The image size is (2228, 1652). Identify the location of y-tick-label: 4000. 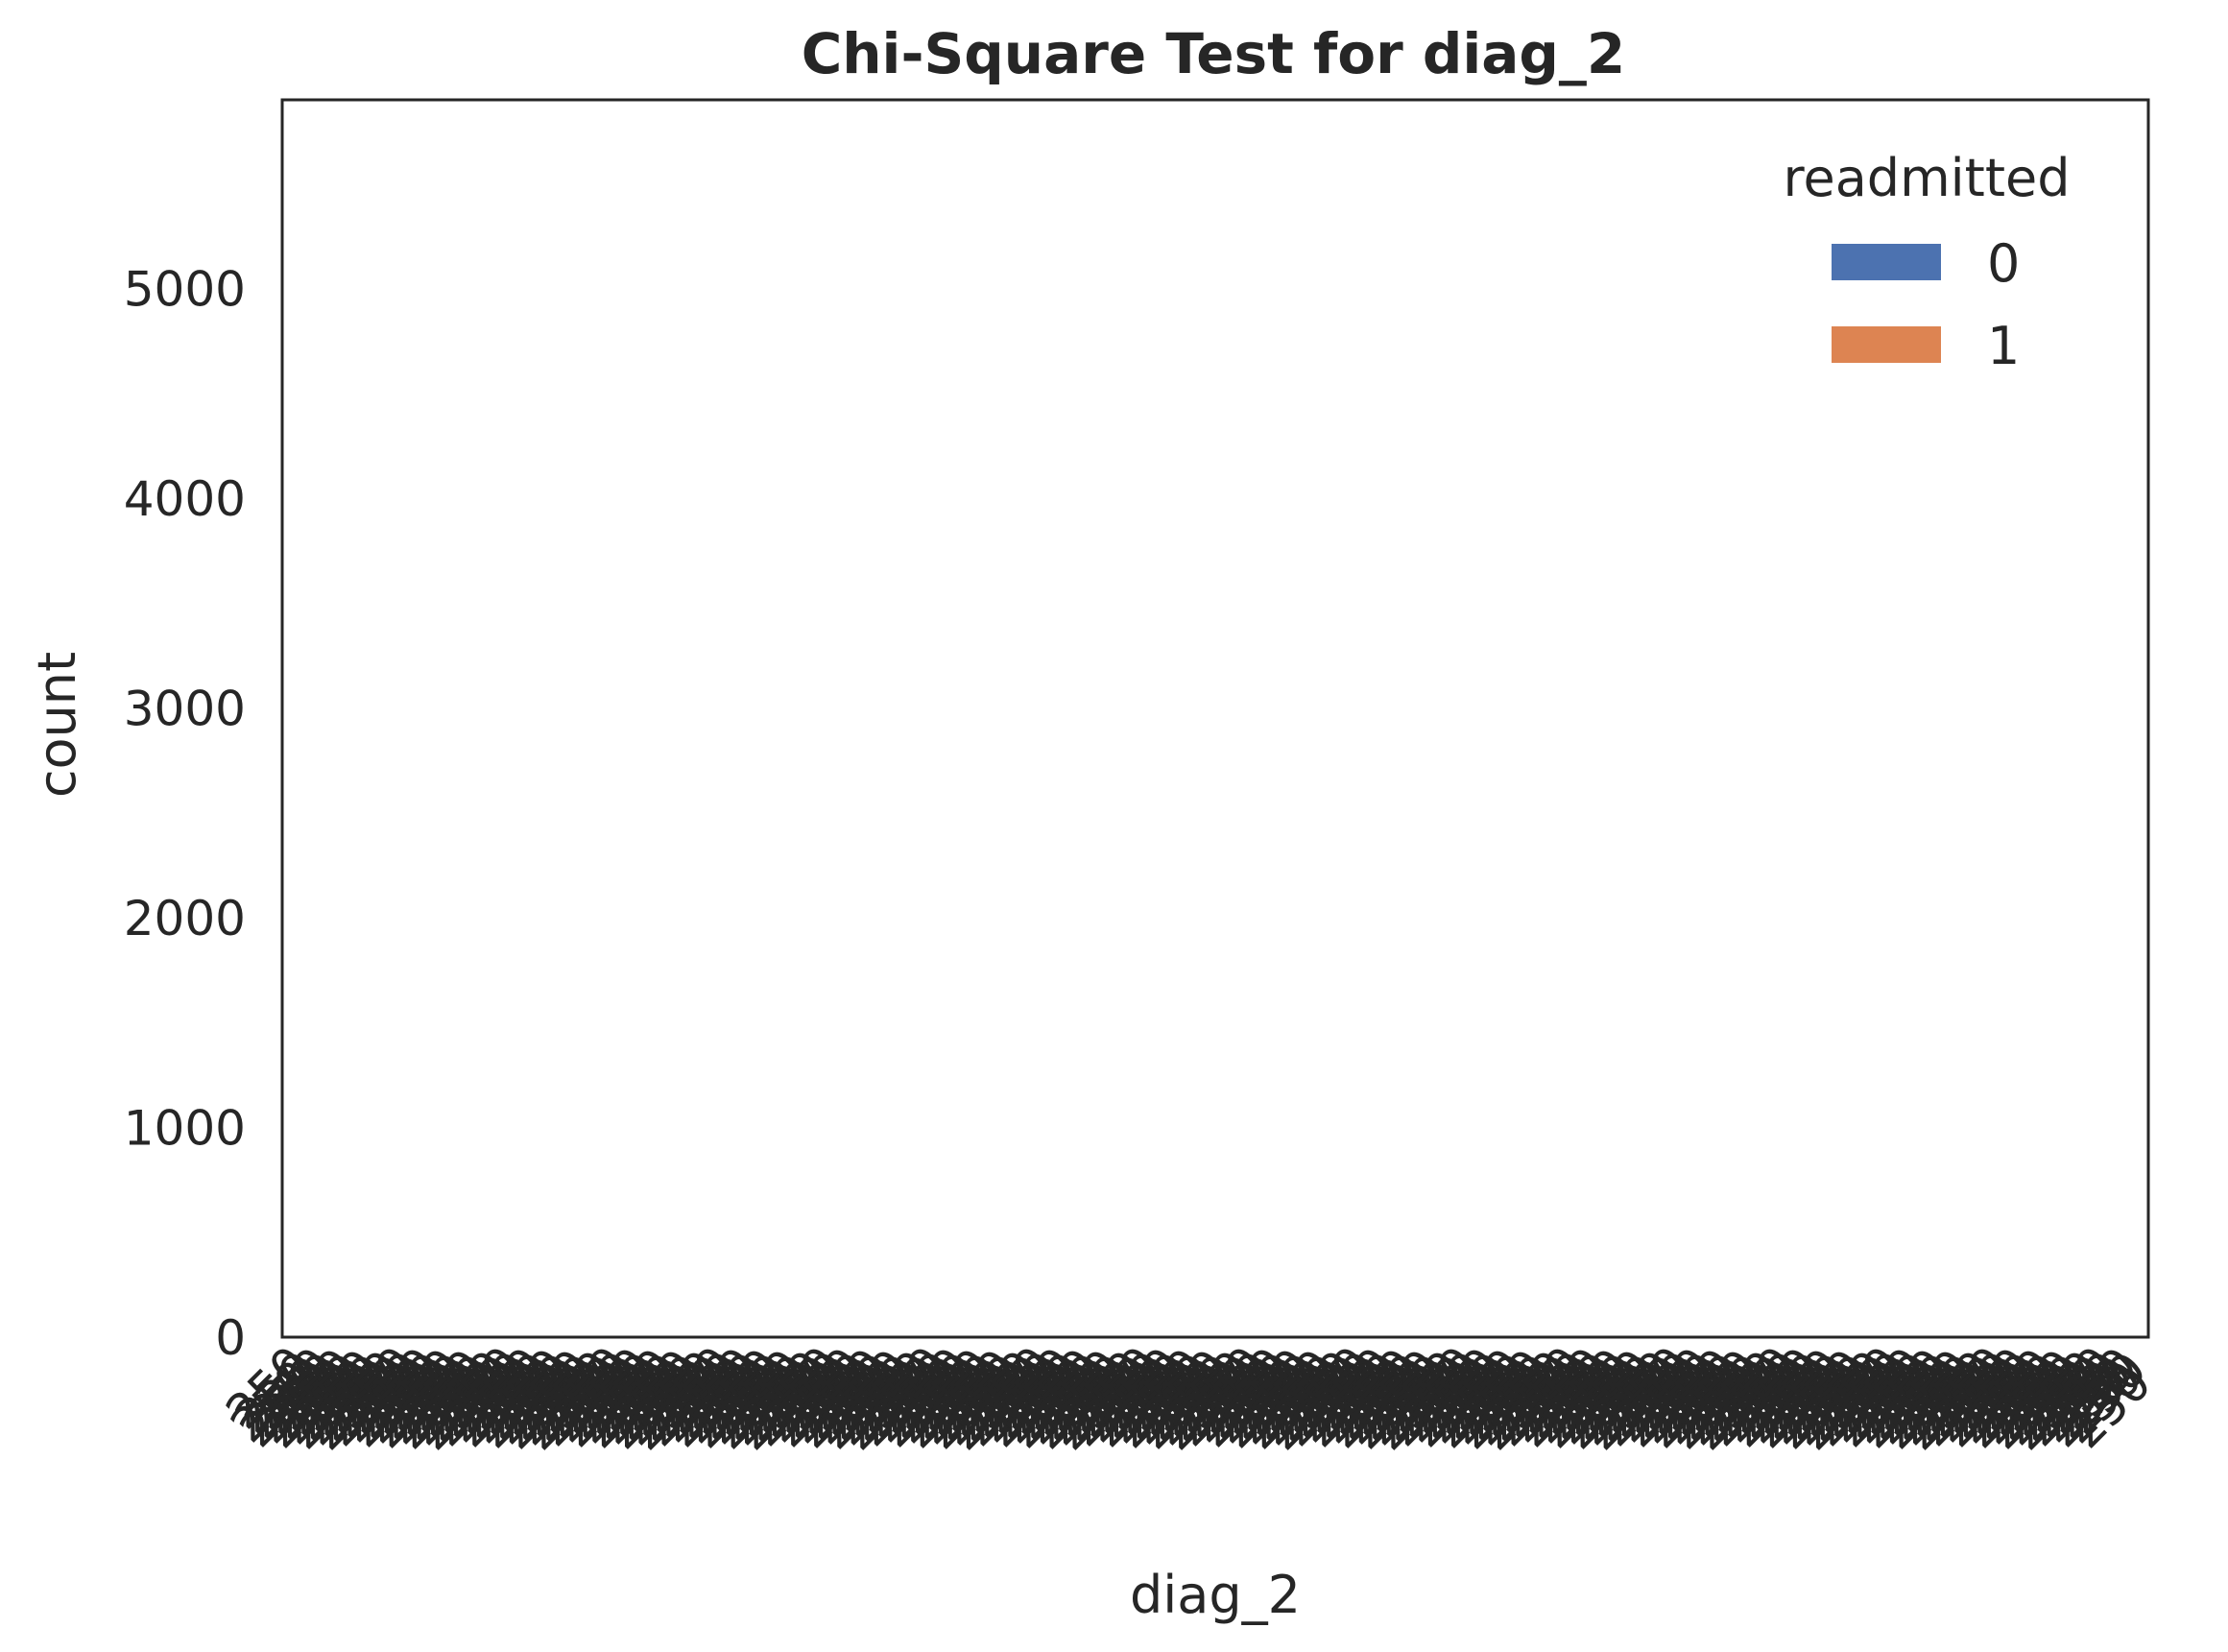
(185, 499).